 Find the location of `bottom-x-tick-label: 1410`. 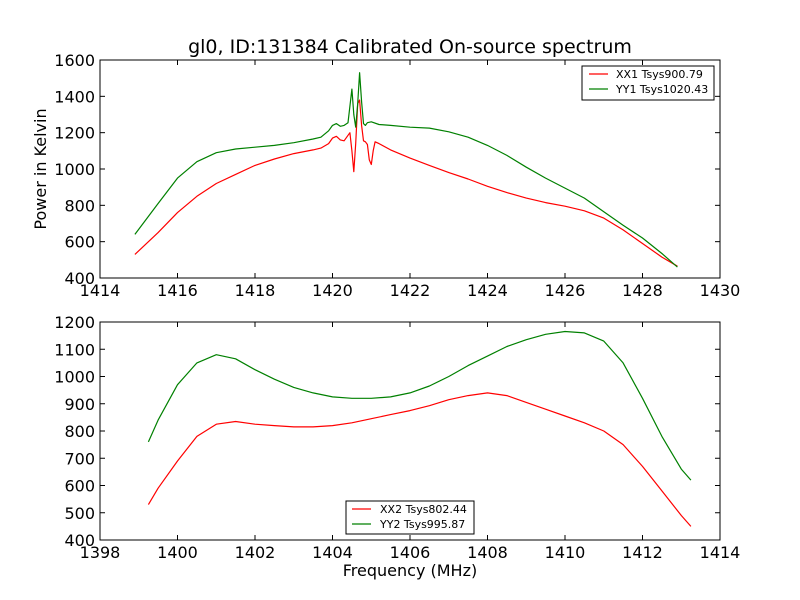

bottom-x-tick-label: 1410 is located at coordinates (565, 552).